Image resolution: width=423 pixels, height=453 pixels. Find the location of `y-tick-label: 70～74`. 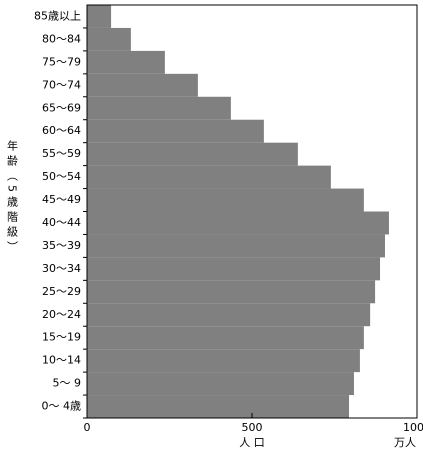

y-tick-label: 70～74 is located at coordinates (61, 84).